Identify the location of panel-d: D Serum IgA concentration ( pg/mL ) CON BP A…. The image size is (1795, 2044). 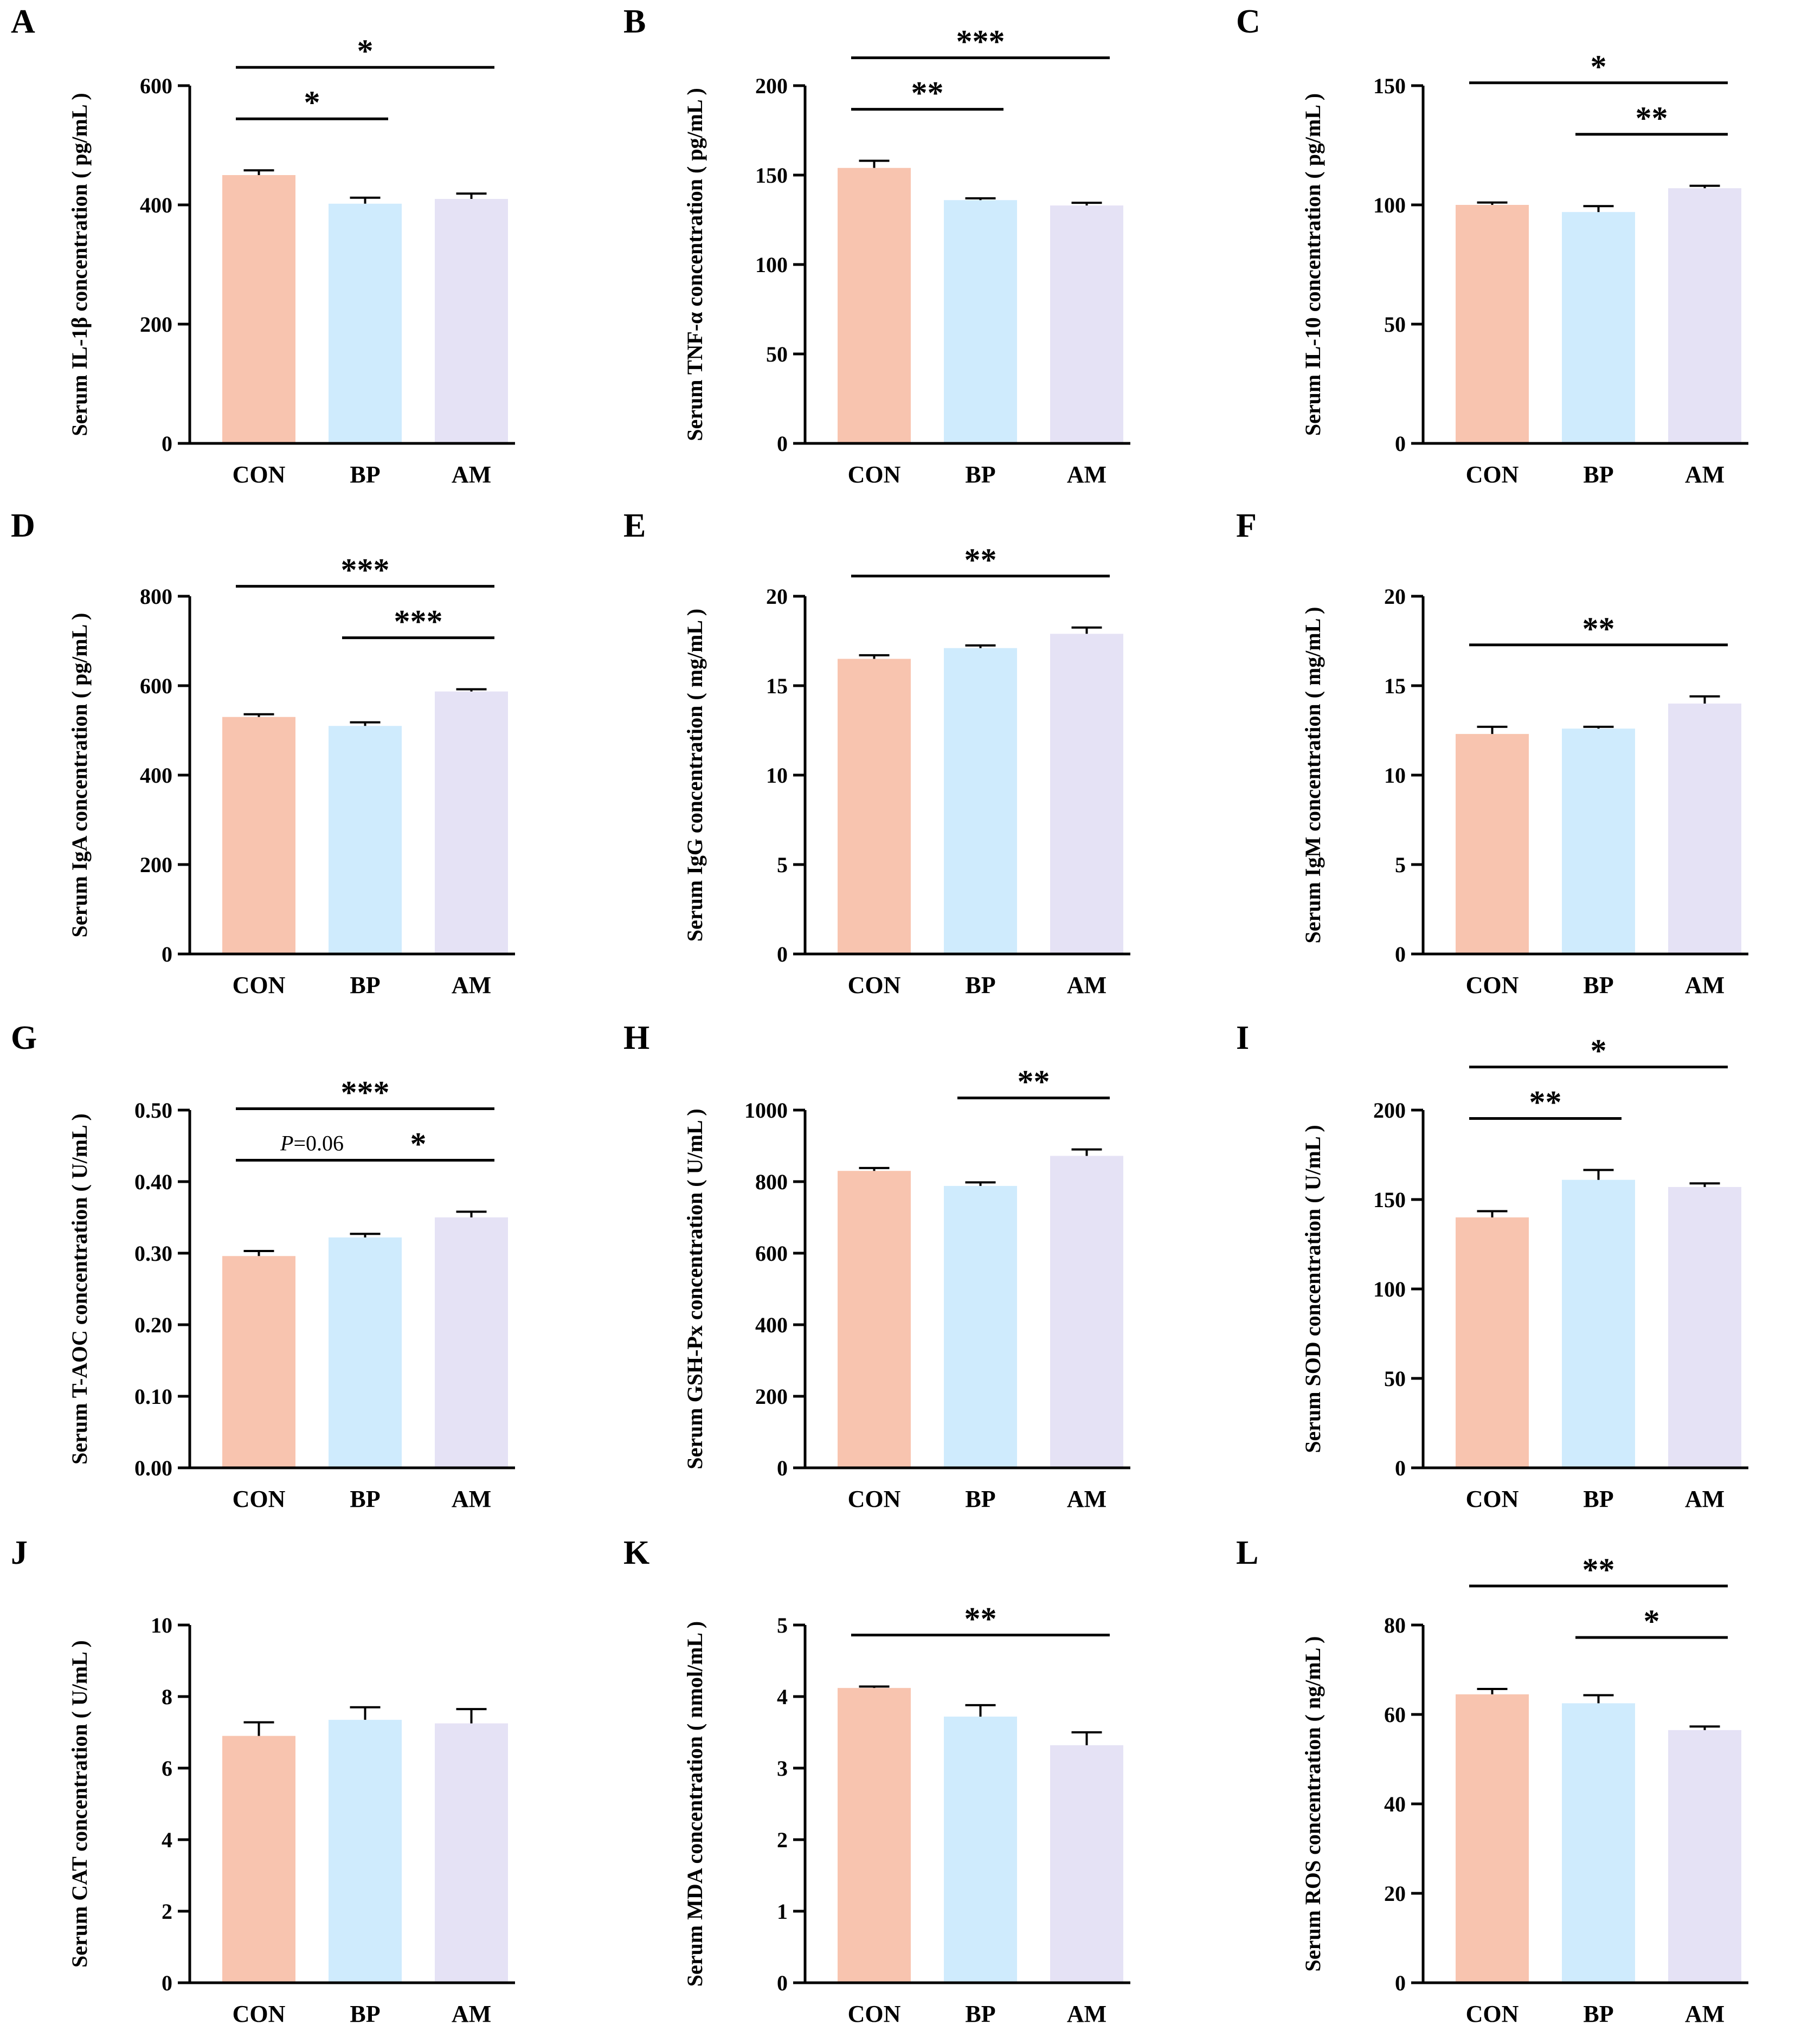
(263, 752).